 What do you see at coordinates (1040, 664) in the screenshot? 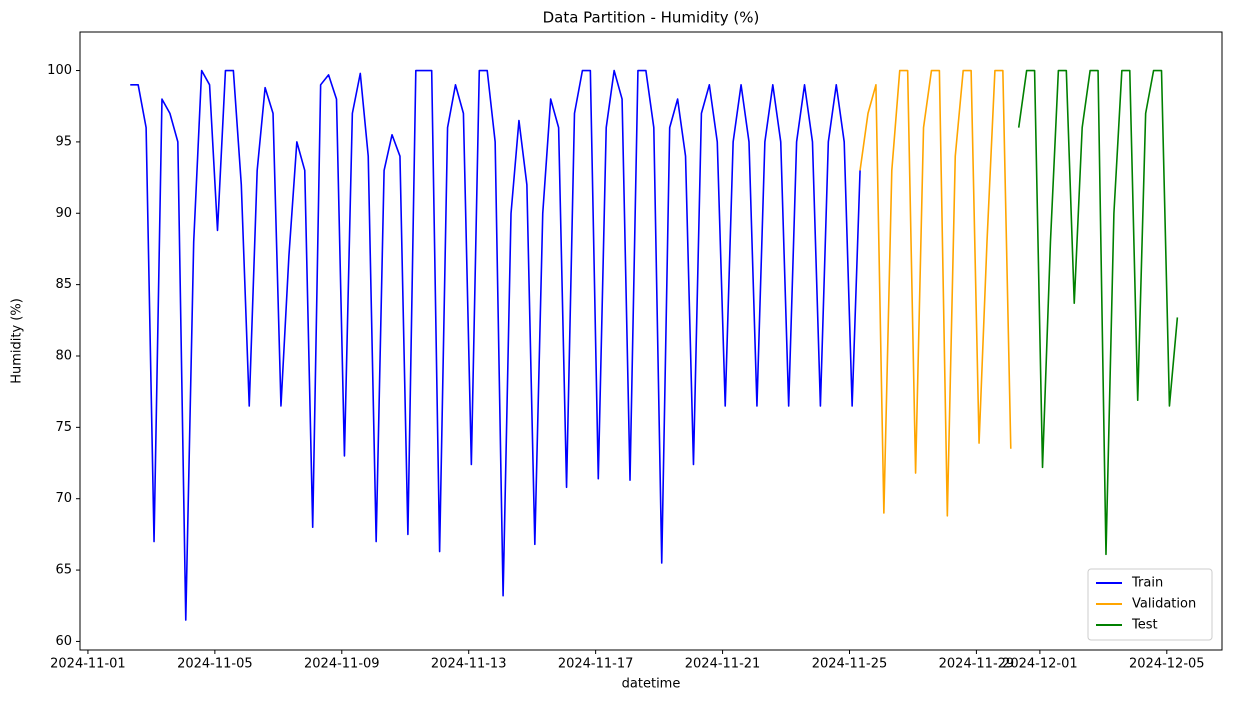
I see `x-tick-label: 2024-12-01` at bounding box center [1040, 664].